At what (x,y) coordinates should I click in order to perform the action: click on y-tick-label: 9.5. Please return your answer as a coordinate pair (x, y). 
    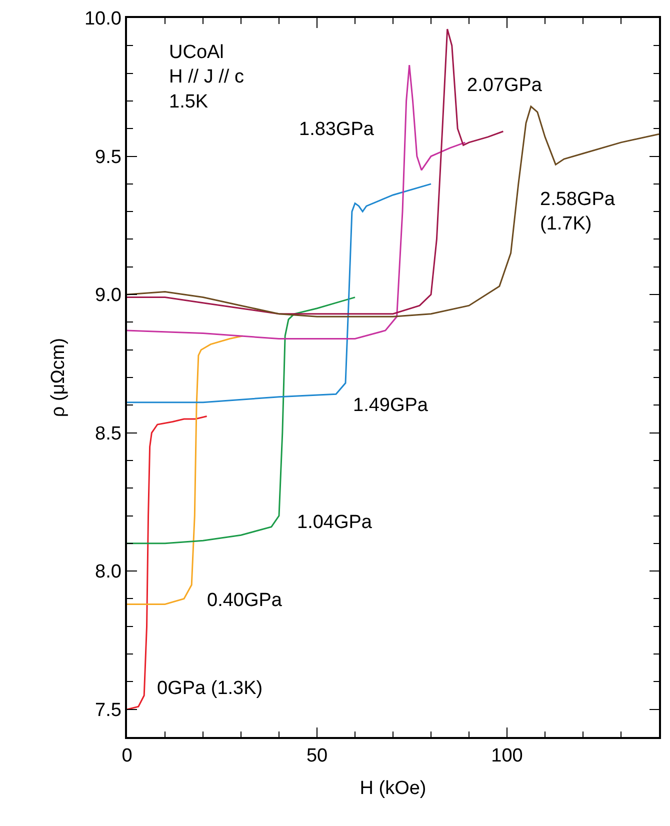
    Looking at the image, I should click on (108, 157).